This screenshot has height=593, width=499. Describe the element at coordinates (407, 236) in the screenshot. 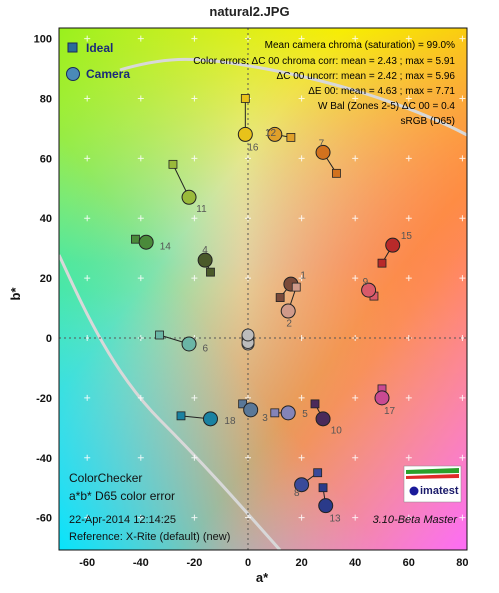

I see `patch-label-15: 15` at that location.